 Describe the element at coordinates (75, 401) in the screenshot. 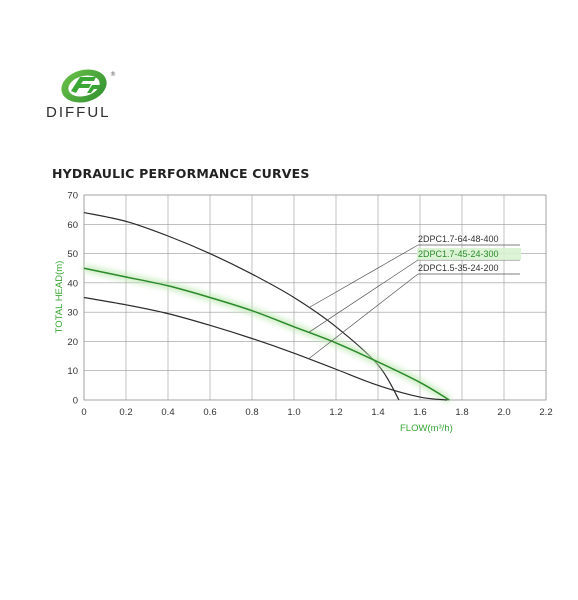

I see `y-tick-label: 0` at that location.